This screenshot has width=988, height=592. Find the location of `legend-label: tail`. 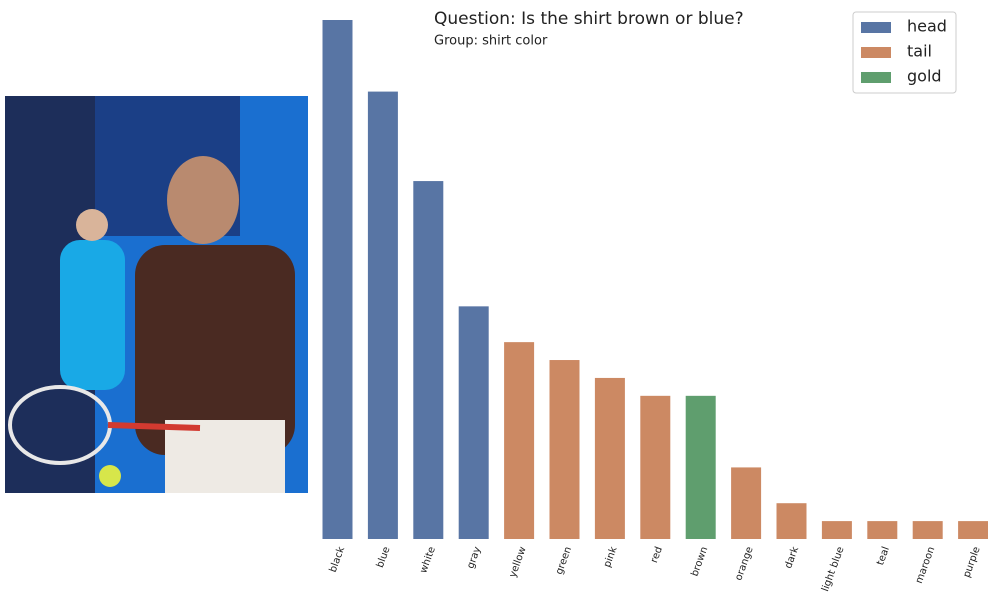

legend-label: tail is located at coordinates (919, 51).